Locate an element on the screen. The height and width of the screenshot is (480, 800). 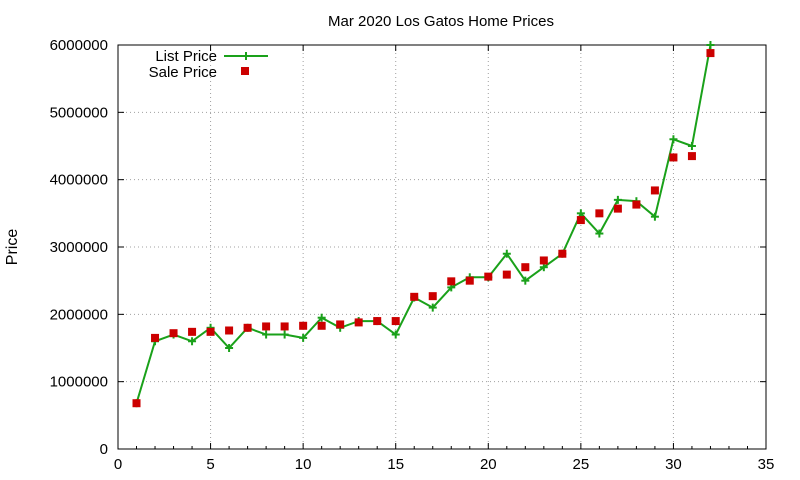
legend-label-list-price: List Price is located at coordinates (186, 56).